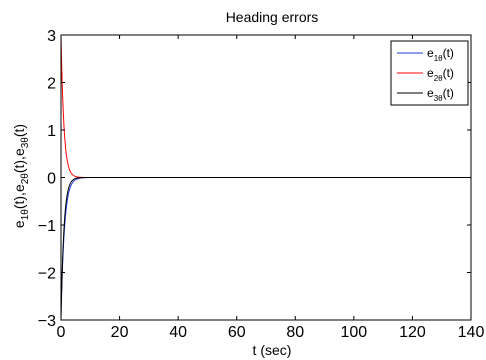  I want to click on x-tick-label: 40, so click(178, 332).